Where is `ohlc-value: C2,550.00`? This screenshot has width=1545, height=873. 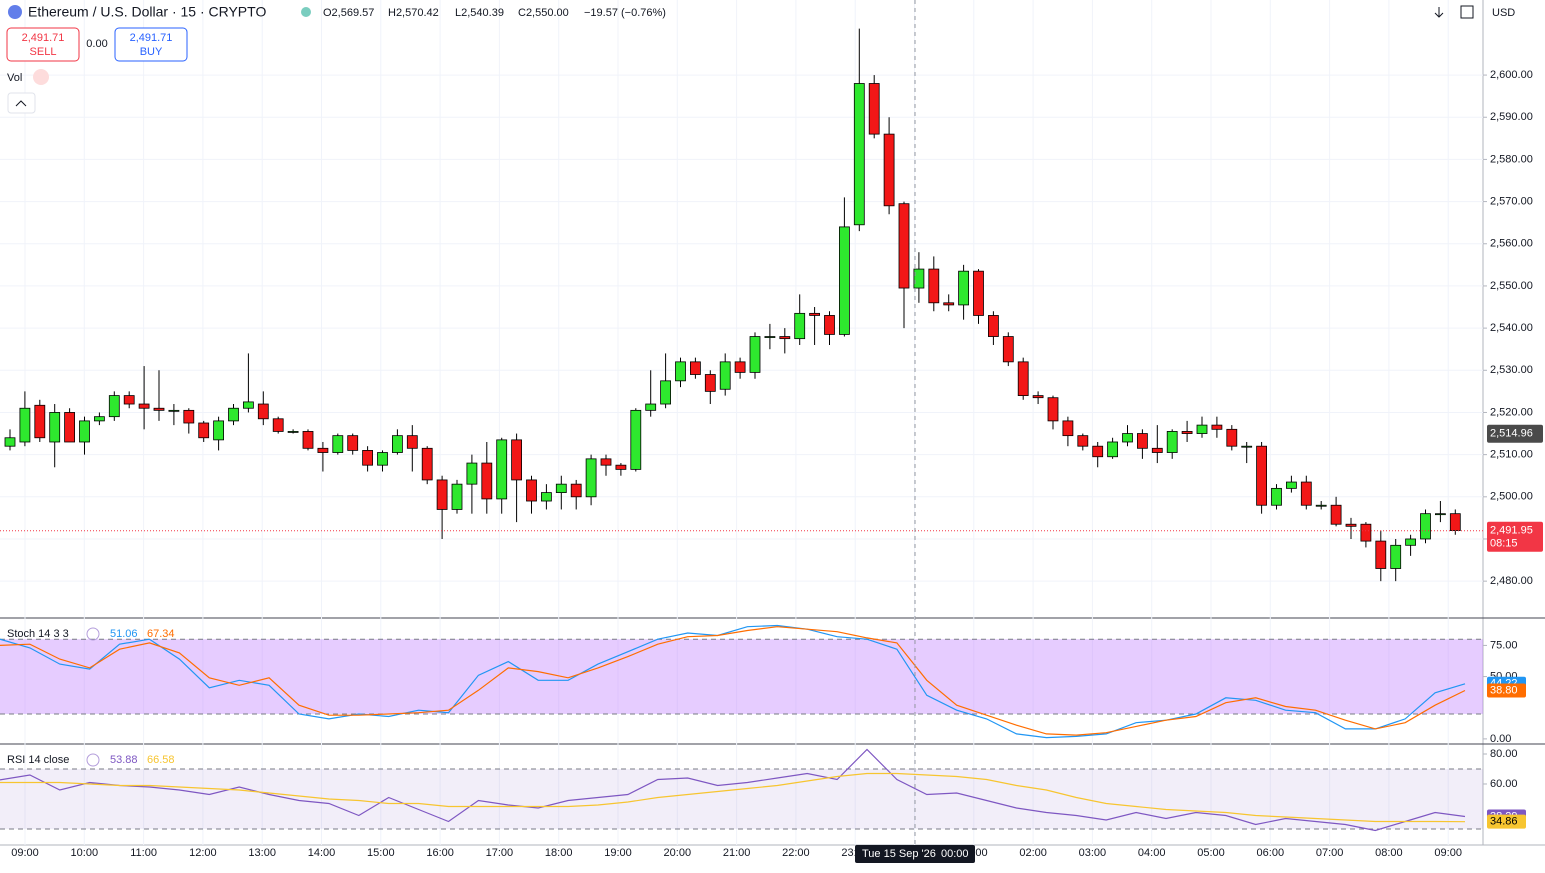 ohlc-value: C2,550.00 is located at coordinates (543, 13).